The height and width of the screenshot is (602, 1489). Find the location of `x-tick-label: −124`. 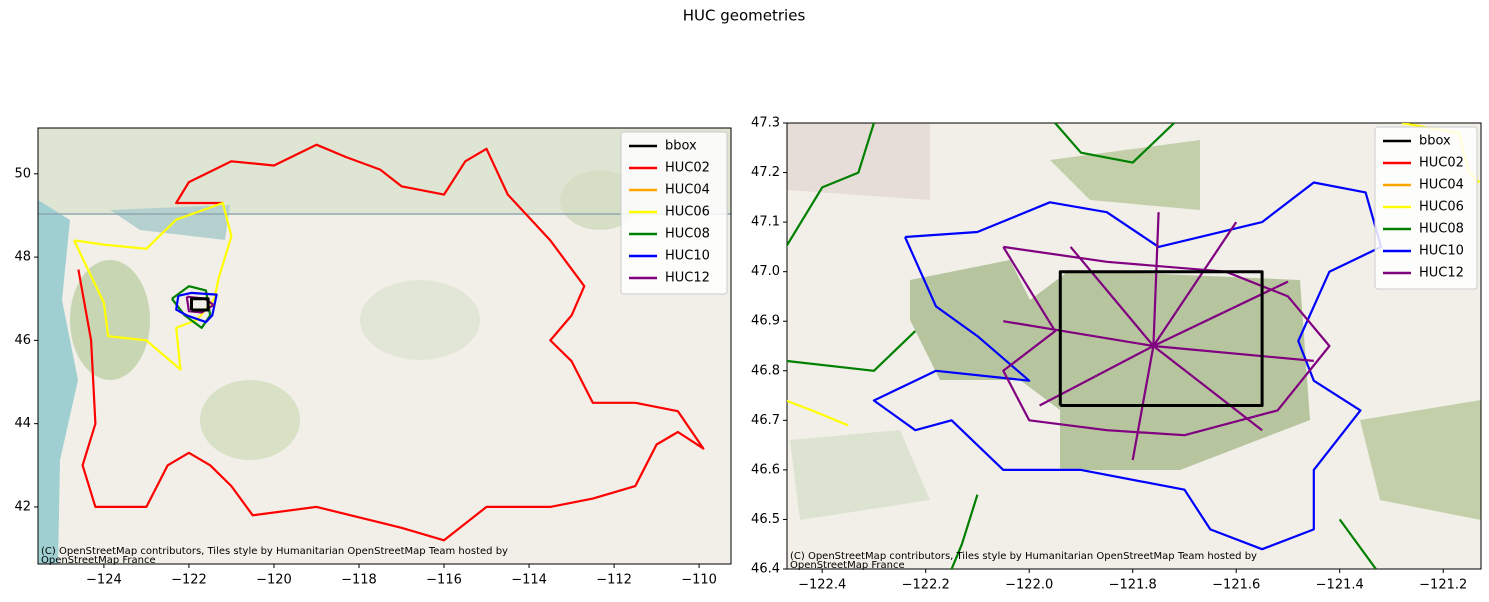

x-tick-label: −124 is located at coordinates (104, 580).